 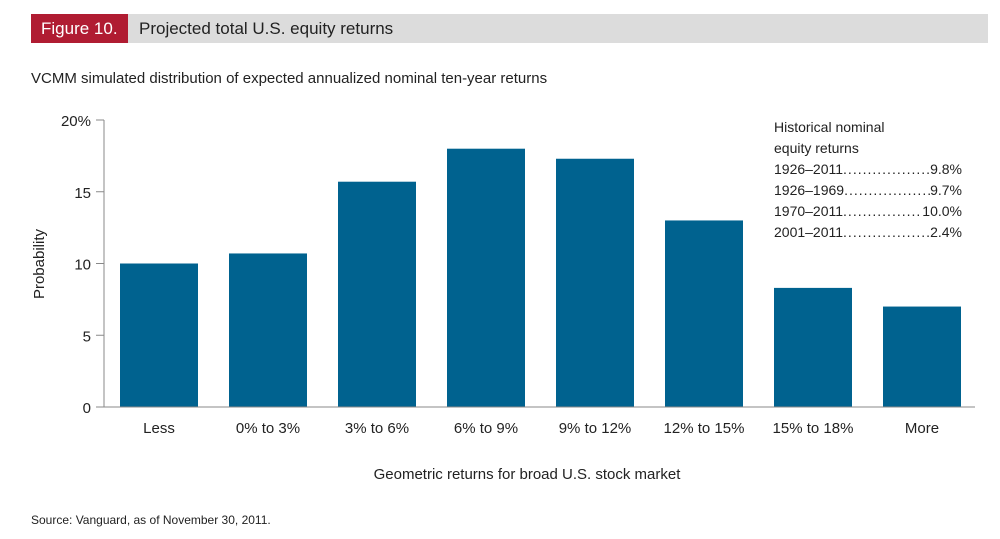 What do you see at coordinates (82, 265) in the screenshot?
I see `y-tick-label: 10` at bounding box center [82, 265].